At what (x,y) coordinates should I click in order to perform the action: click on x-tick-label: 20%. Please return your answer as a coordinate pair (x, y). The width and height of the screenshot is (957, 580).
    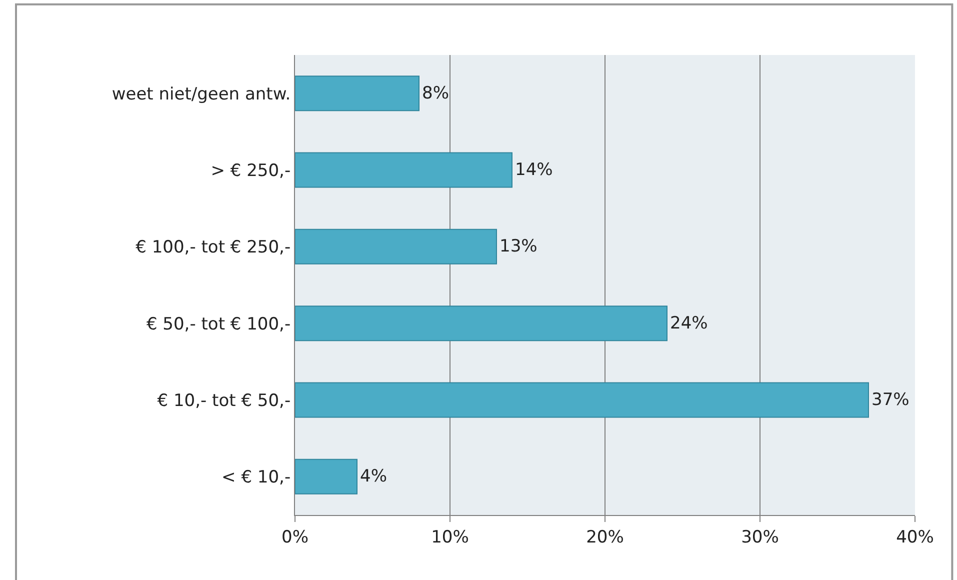
    Looking at the image, I should click on (605, 537).